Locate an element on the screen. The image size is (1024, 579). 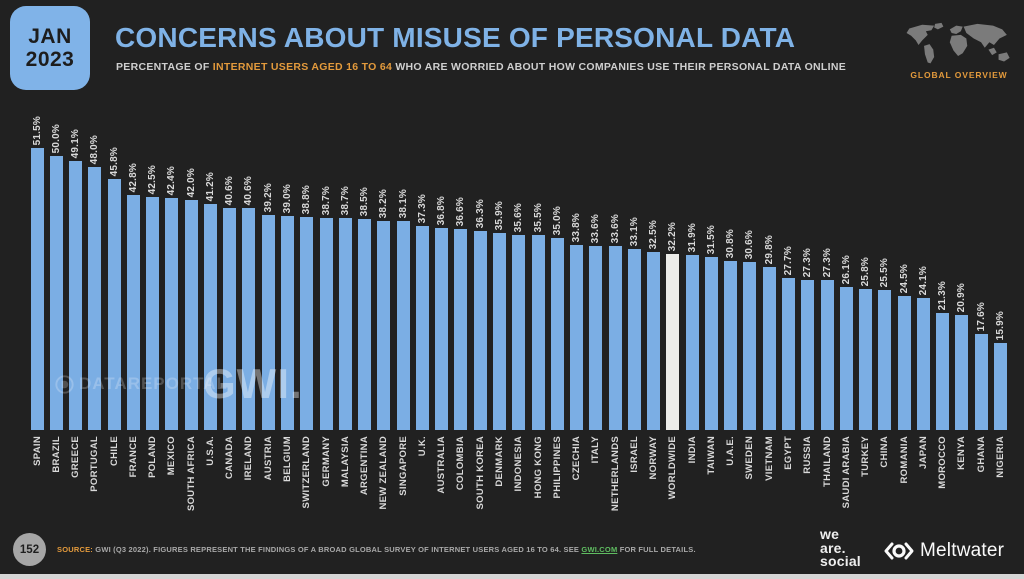
category-label: SINGAPORE is located at coordinates (403, 466).